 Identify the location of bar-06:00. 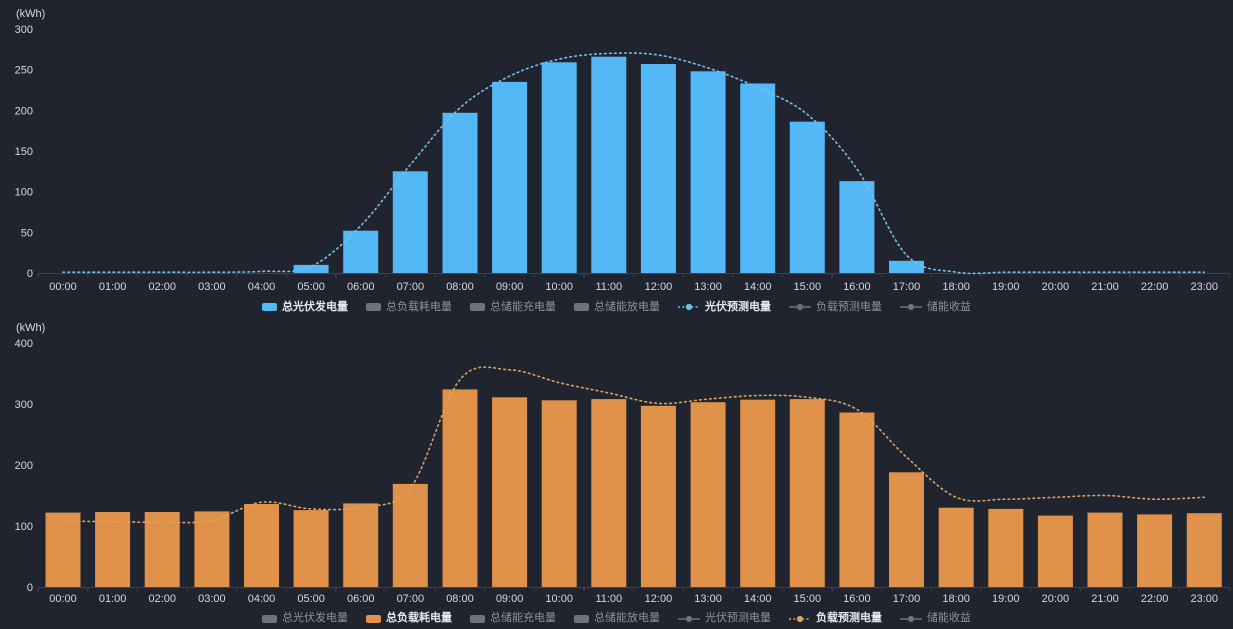
(361, 545).